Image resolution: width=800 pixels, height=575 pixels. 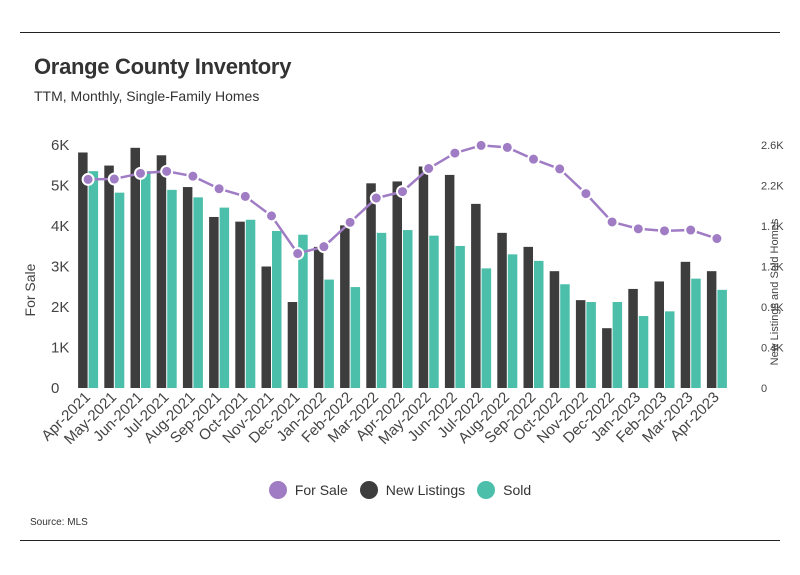 What do you see at coordinates (277, 490) in the screenshot?
I see `legend-swatch-for-sale` at bounding box center [277, 490].